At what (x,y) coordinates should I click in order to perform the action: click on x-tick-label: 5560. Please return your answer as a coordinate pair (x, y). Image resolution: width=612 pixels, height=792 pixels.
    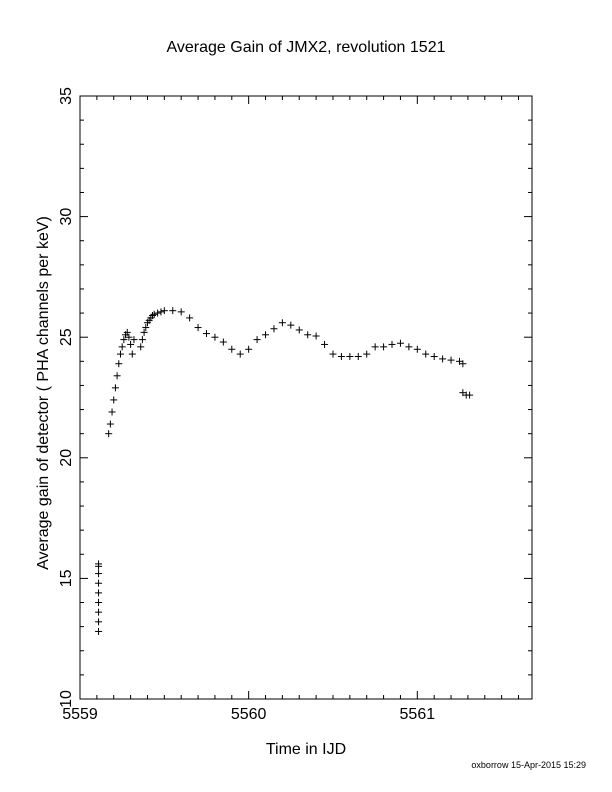
    Looking at the image, I should click on (249, 714).